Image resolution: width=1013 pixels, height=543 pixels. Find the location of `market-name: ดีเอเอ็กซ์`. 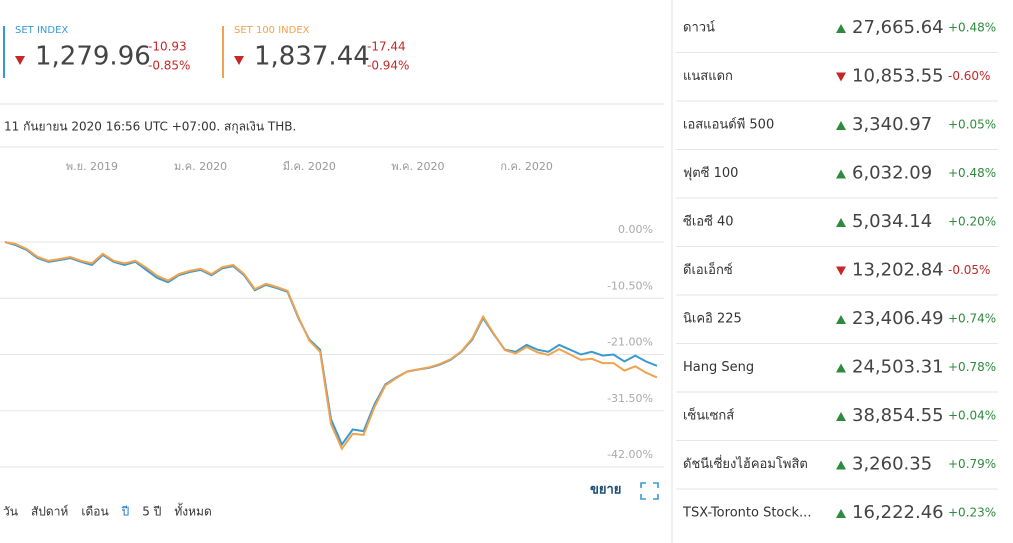

market-name: ดีเอเอ็กซ์ is located at coordinates (708, 269).